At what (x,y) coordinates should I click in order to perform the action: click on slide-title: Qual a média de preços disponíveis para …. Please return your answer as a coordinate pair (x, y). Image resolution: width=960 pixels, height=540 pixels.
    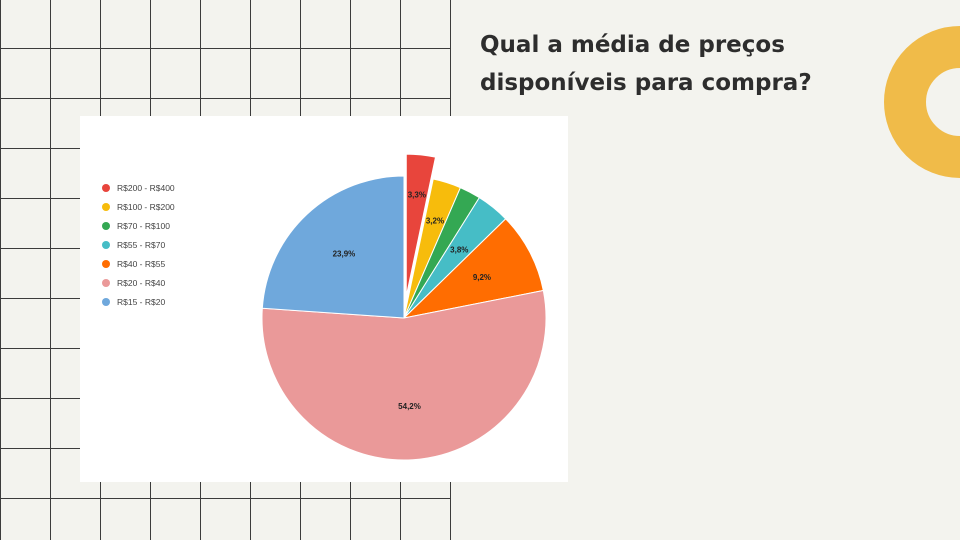
    Looking at the image, I should click on (646, 64).